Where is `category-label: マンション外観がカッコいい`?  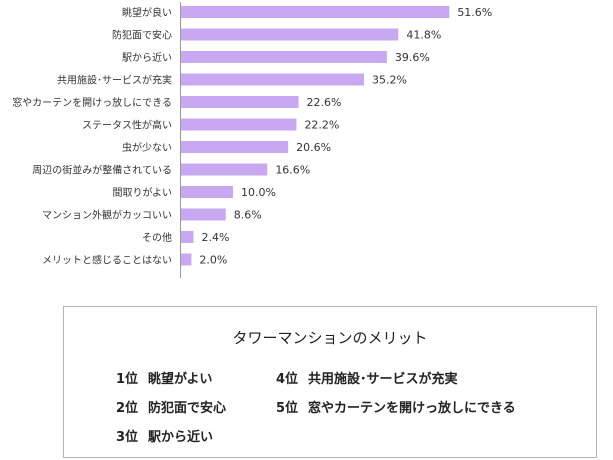 category-label: マンション外観がカッコいい is located at coordinates (107, 215).